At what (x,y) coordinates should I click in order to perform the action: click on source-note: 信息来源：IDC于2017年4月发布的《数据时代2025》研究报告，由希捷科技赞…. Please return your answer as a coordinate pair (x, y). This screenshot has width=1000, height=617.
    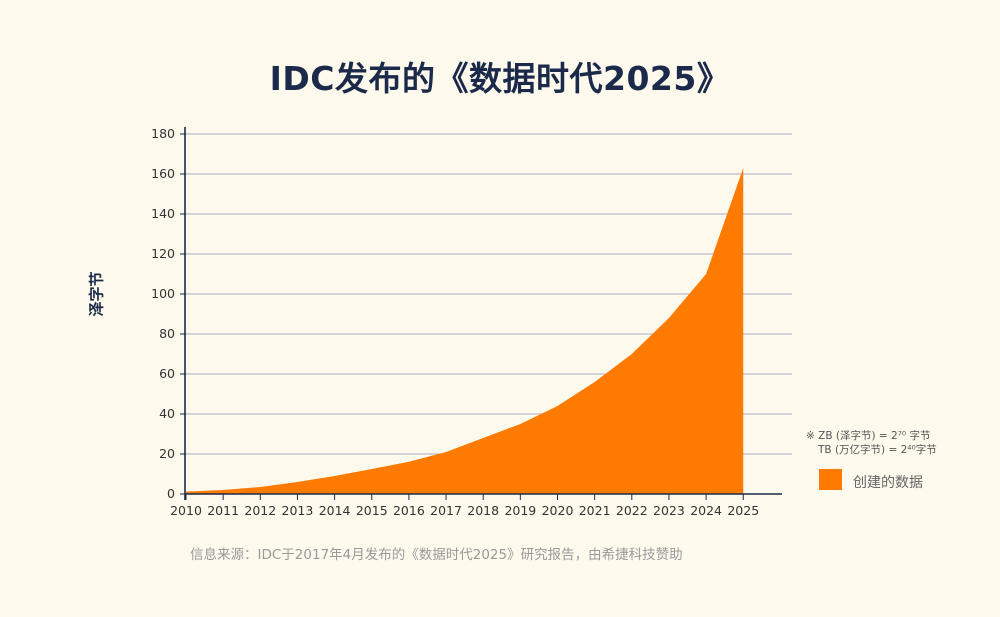
    Looking at the image, I should click on (436, 555).